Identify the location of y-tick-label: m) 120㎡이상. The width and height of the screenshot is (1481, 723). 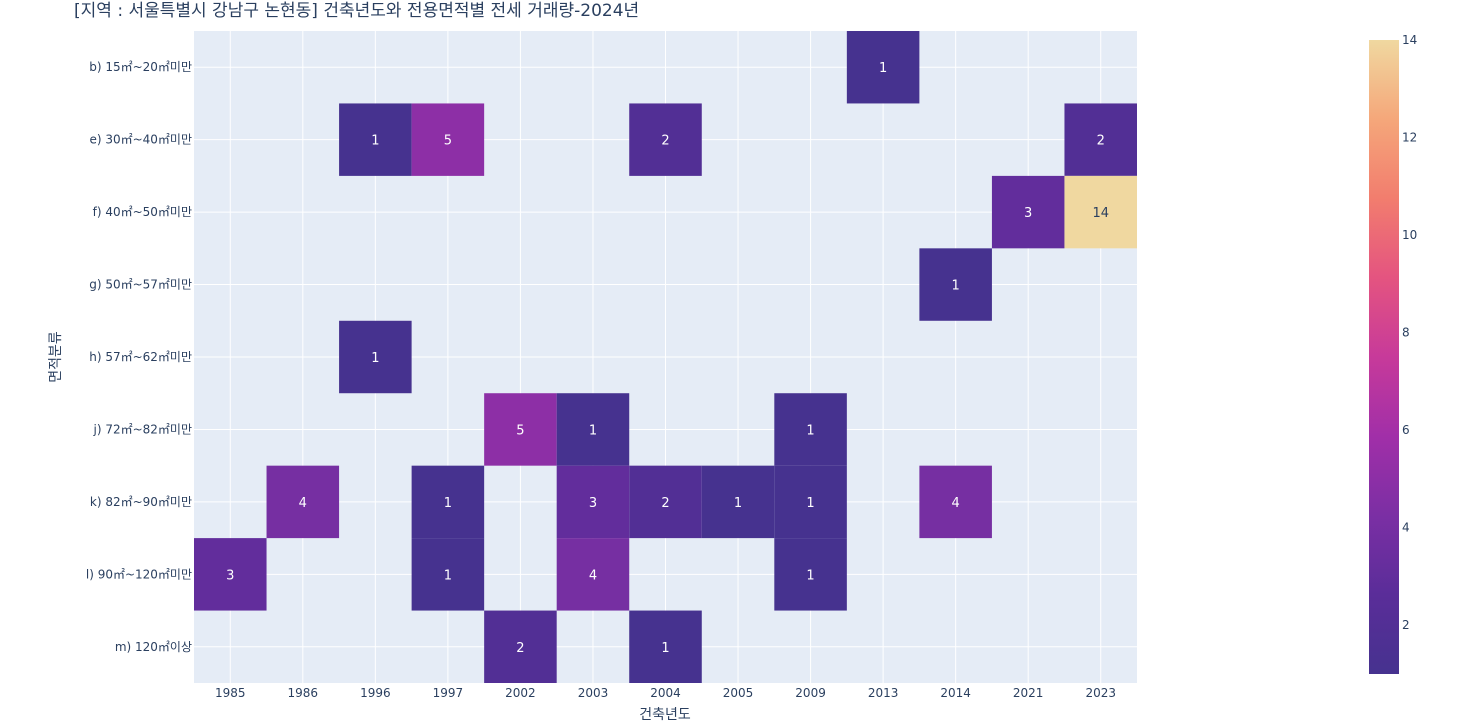
(153, 647).